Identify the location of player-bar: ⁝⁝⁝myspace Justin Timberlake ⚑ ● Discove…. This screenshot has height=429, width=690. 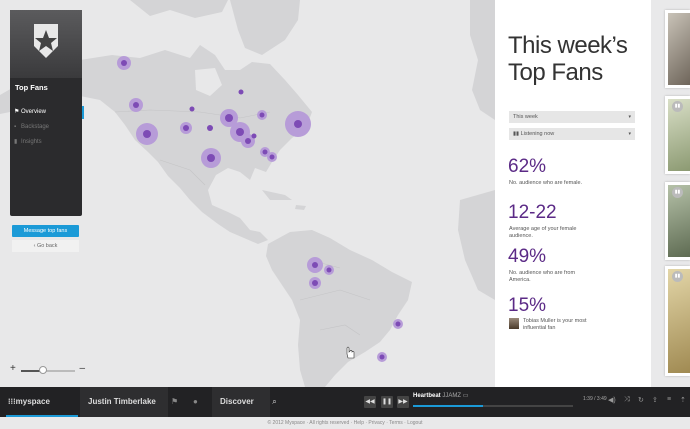
(345, 402).